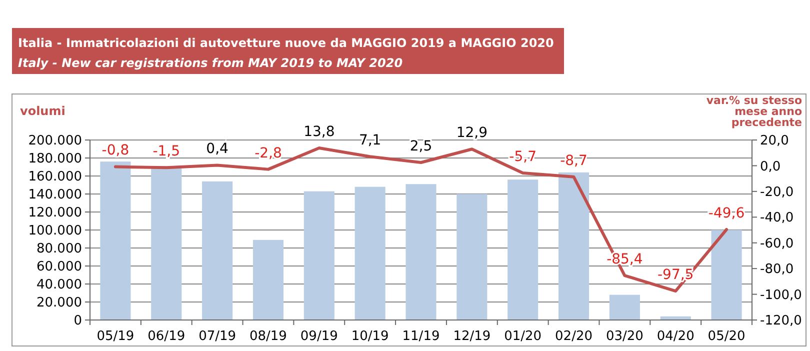  What do you see at coordinates (523, 157) in the screenshot?
I see `data-label: -5,7` at bounding box center [523, 157].